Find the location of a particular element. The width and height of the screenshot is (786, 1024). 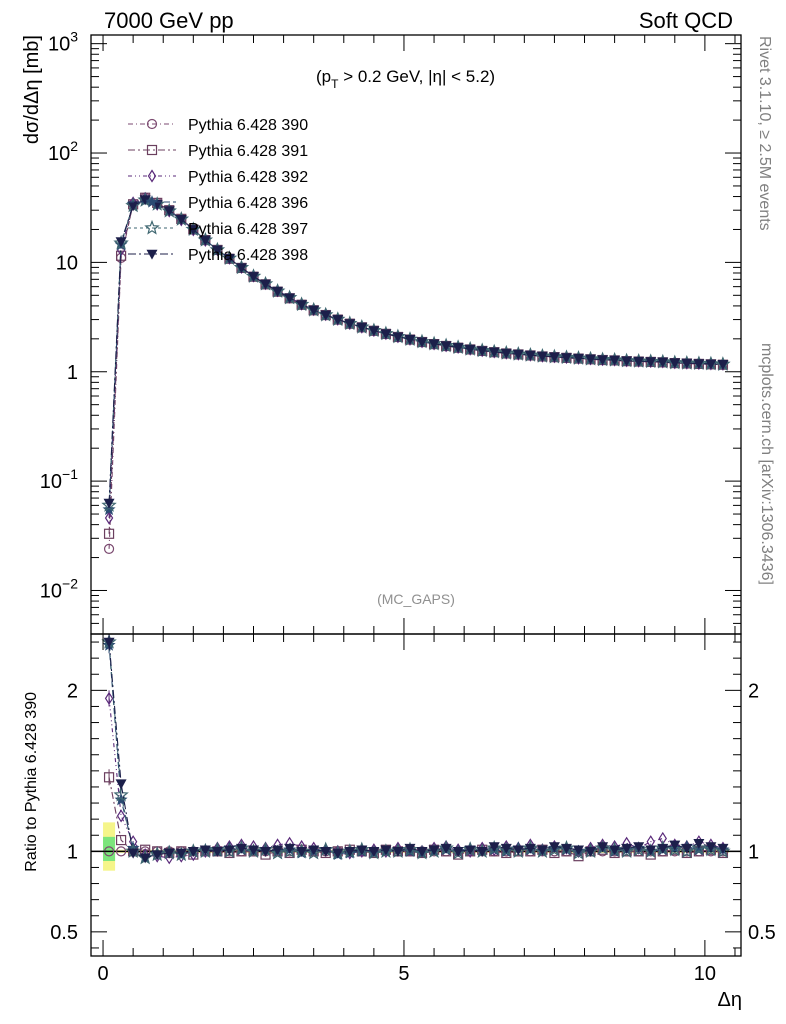

main-y-tick-label: 10−1 is located at coordinates (59, 479).